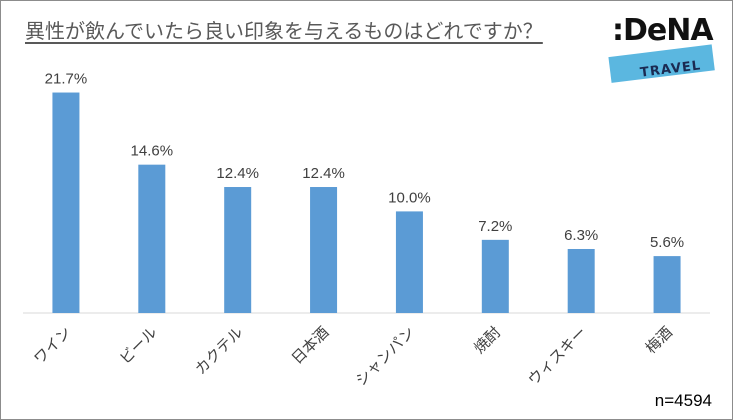 Image resolution: width=733 pixels, height=420 pixels. Describe the element at coordinates (557, 356) in the screenshot. I see `category-label-7: ウィスキー` at that location.